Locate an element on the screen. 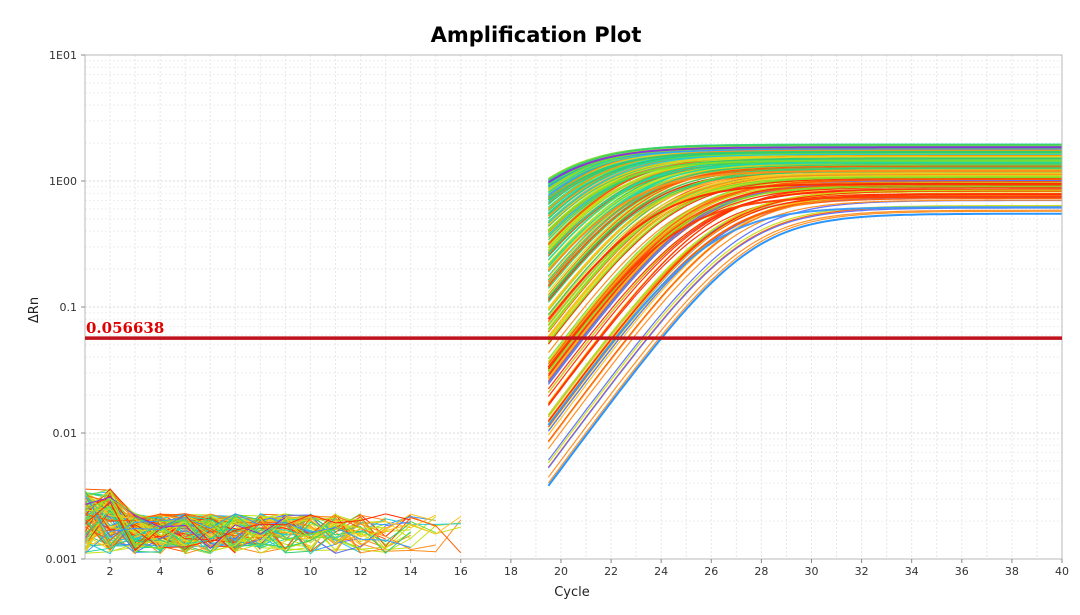 This screenshot has height=615, width=1080. x-axis-ticks: 2 4 6 8 10 12 14 16 18 20 22 24 26 28 30 32 34 36 38 40 is located at coordinates (588, 568).